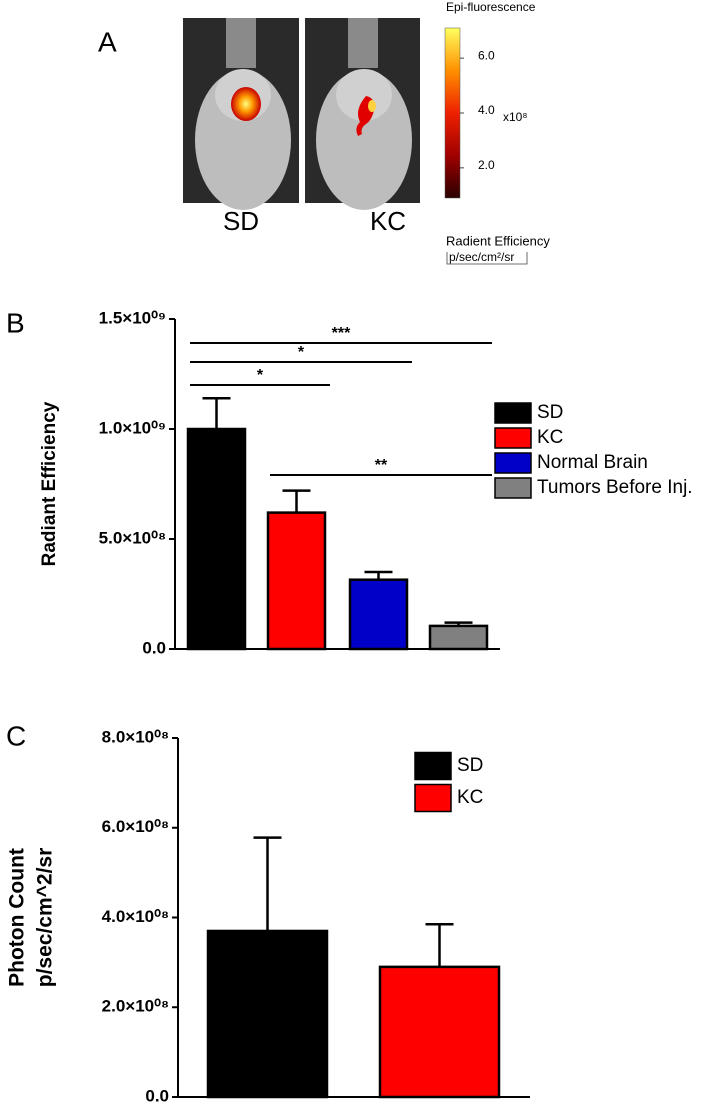  What do you see at coordinates (515, 117) in the screenshot?
I see `colorbar-multiplier: x10⁸` at bounding box center [515, 117].